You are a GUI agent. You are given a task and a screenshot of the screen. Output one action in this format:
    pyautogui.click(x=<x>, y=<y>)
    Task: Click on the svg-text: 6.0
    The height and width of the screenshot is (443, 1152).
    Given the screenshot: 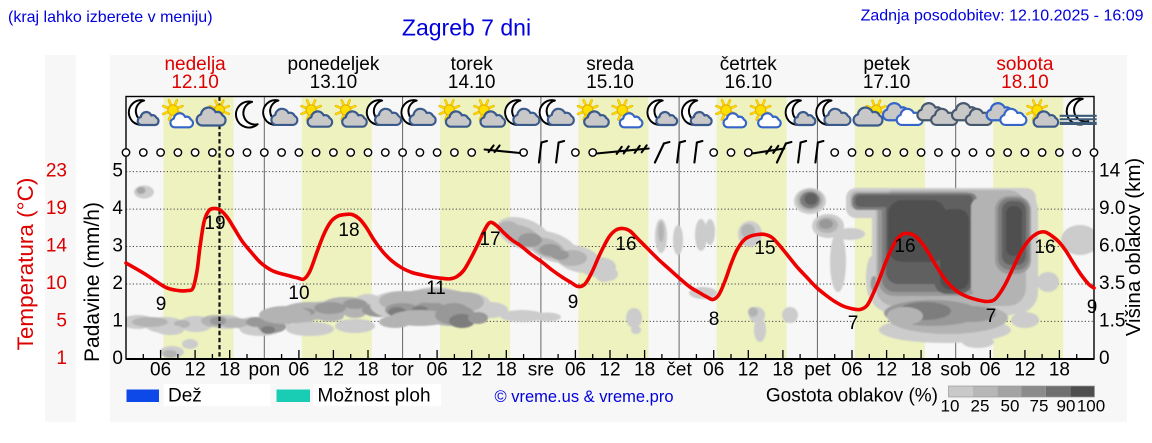 What is the action you would take?
    pyautogui.click(x=1112, y=246)
    